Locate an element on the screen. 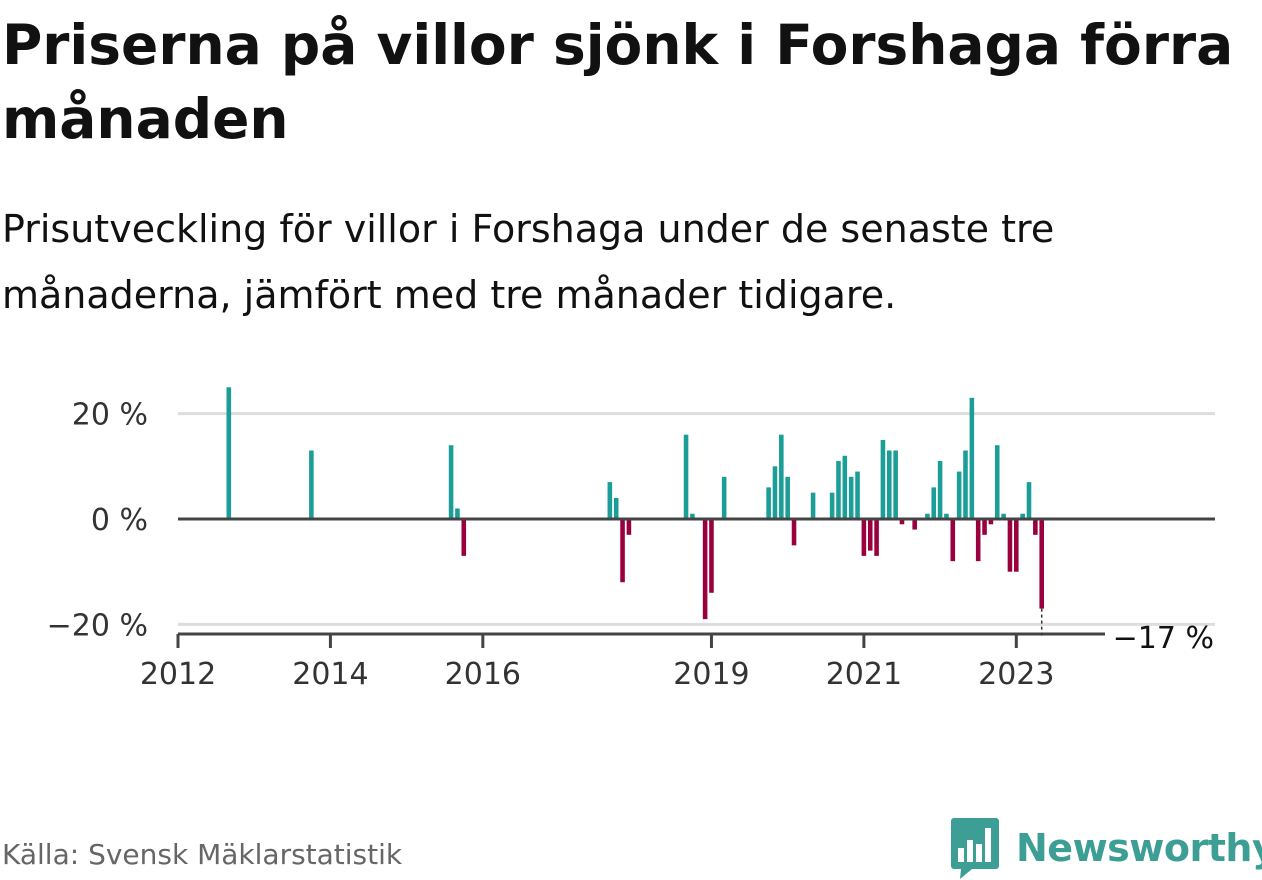 Image resolution: width=1262 pixels, height=880 pixels. y-tick-label: 0 % is located at coordinates (119, 520).